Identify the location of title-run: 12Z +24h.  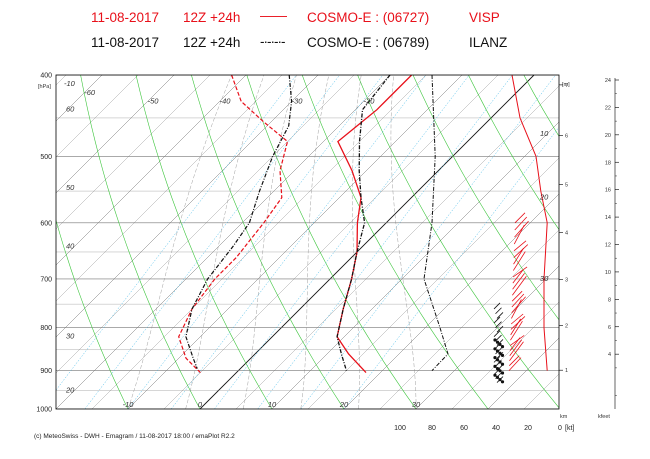
(212, 42).